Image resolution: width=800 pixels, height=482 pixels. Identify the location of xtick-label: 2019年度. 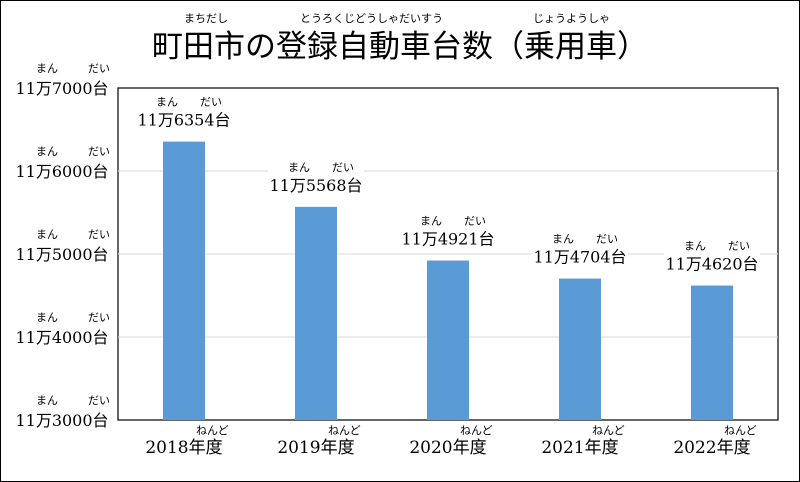
(315, 448).